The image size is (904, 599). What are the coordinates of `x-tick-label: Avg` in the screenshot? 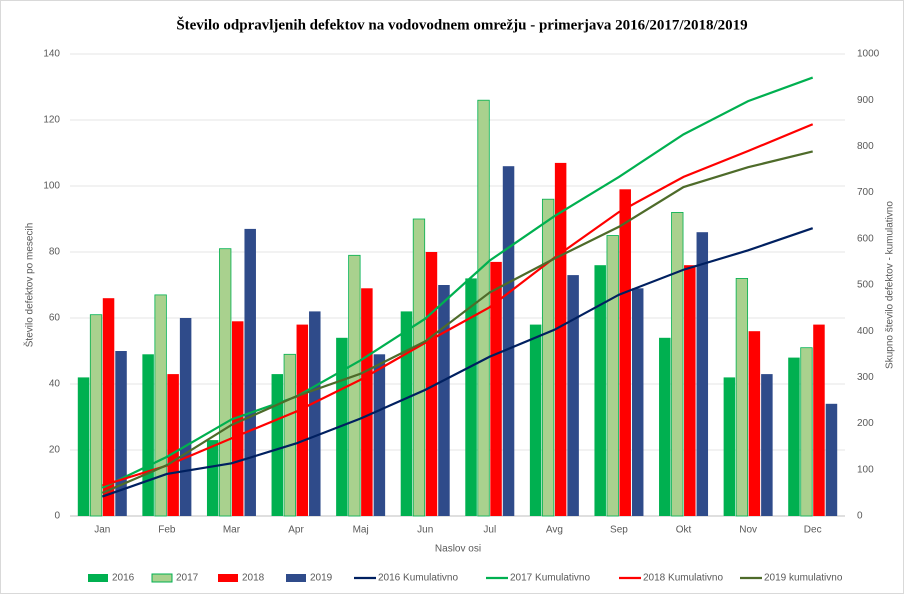 It's located at (554, 530).